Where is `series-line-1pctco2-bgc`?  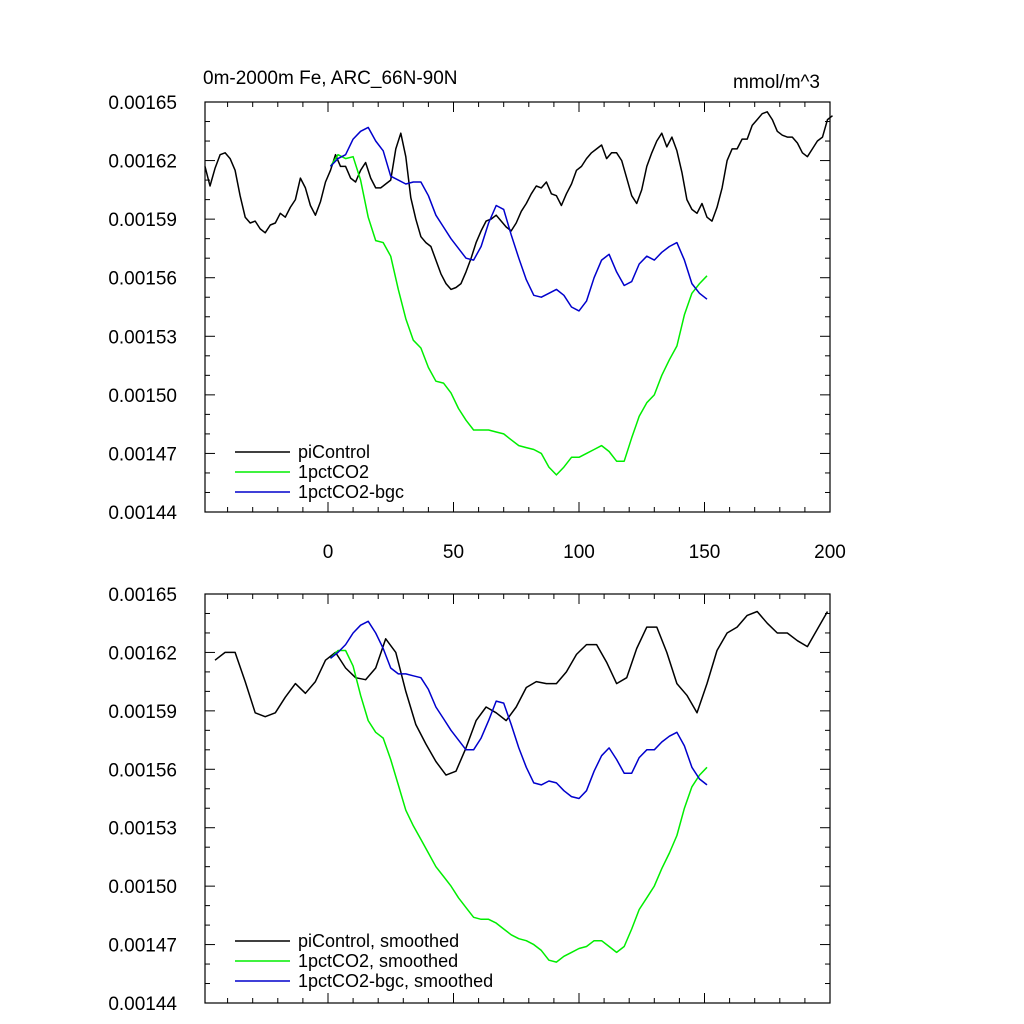 series-line-1pctco2-bgc is located at coordinates (518, 219).